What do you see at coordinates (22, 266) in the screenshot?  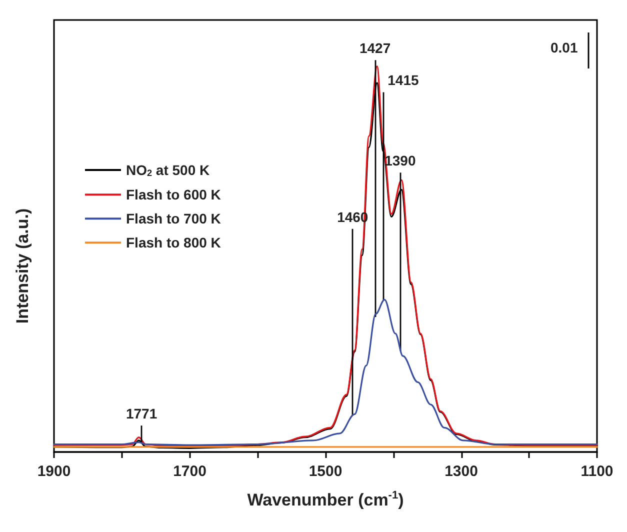 I see `y-axis-title: Intensity (a.u.)` at bounding box center [22, 266].